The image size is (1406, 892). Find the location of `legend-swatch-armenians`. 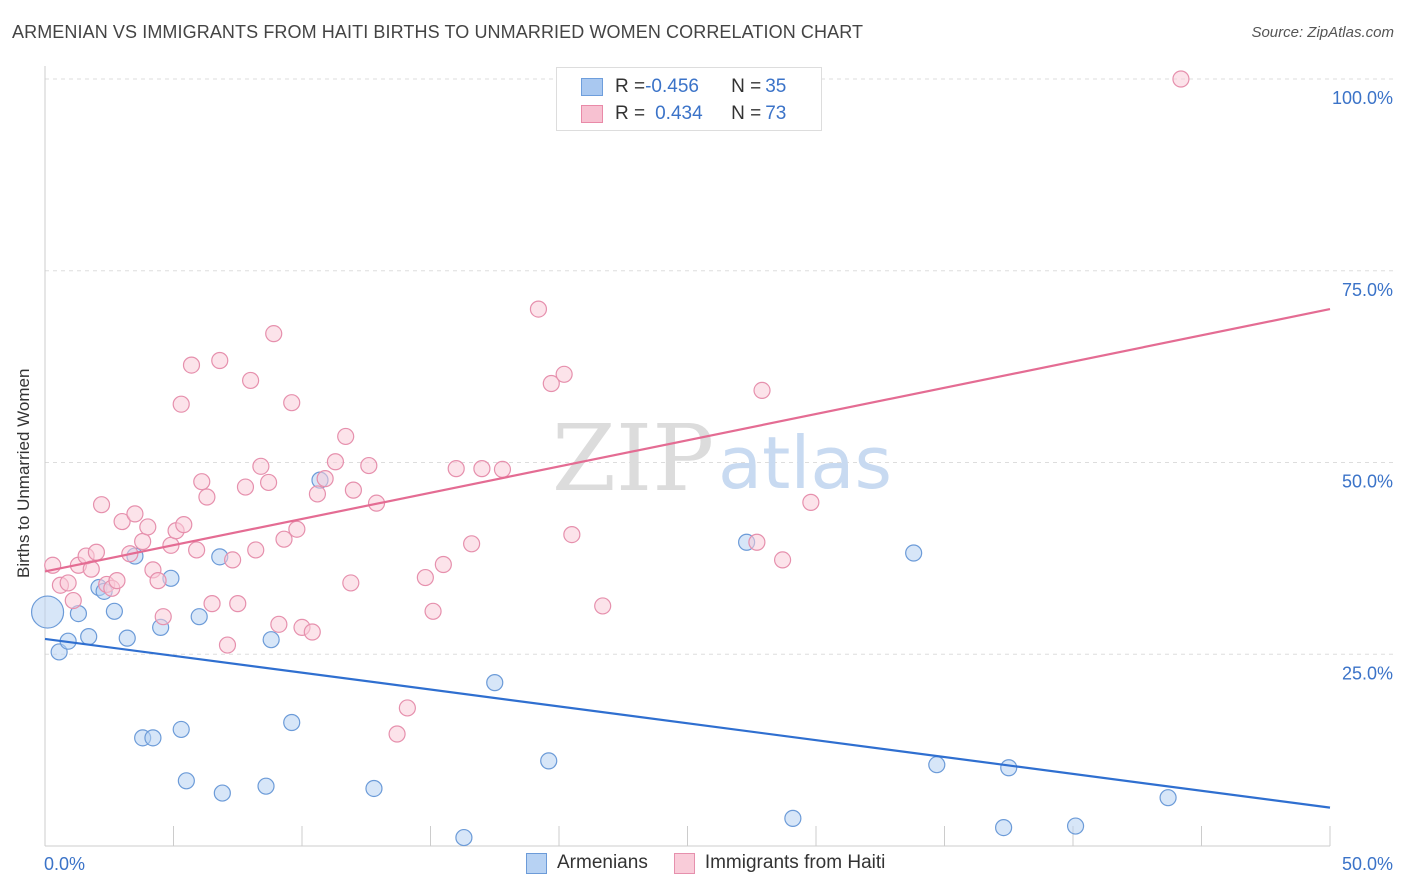

legend-swatch-armenians is located at coordinates (536, 863).